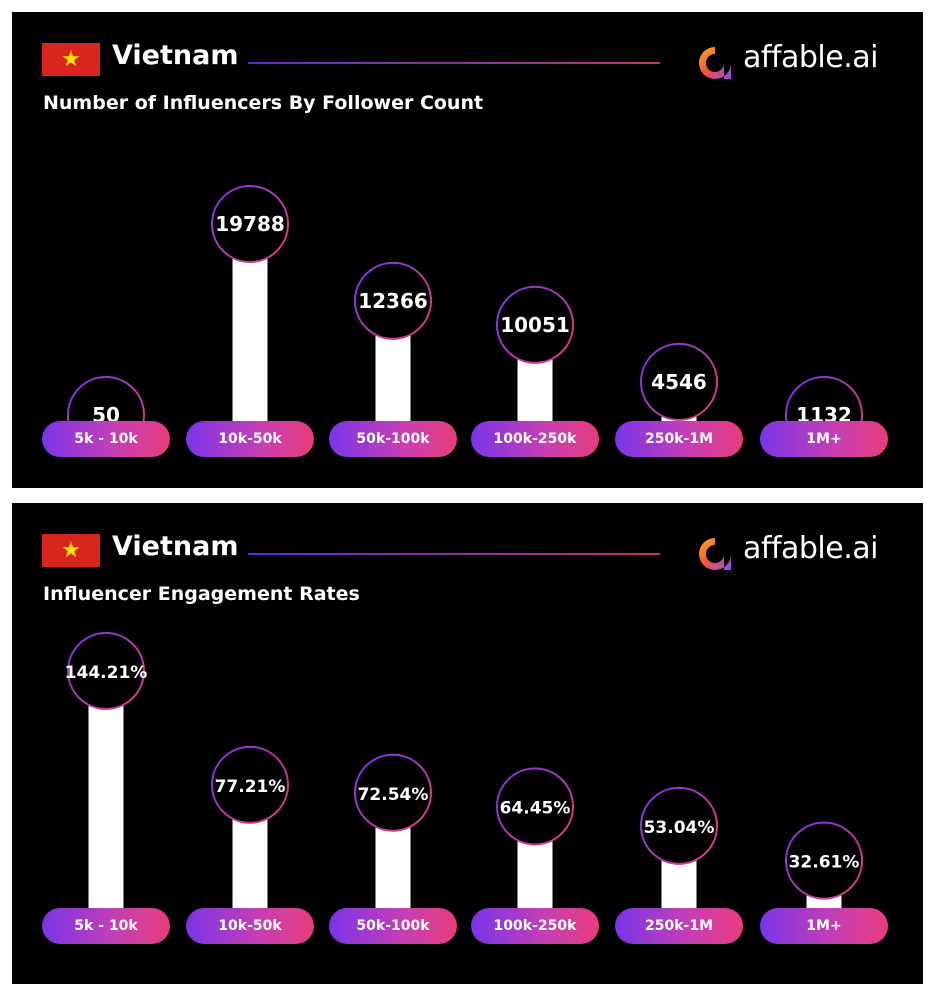 The height and width of the screenshot is (998, 936). I want to click on value-label-2: 72.54%, so click(393, 795).